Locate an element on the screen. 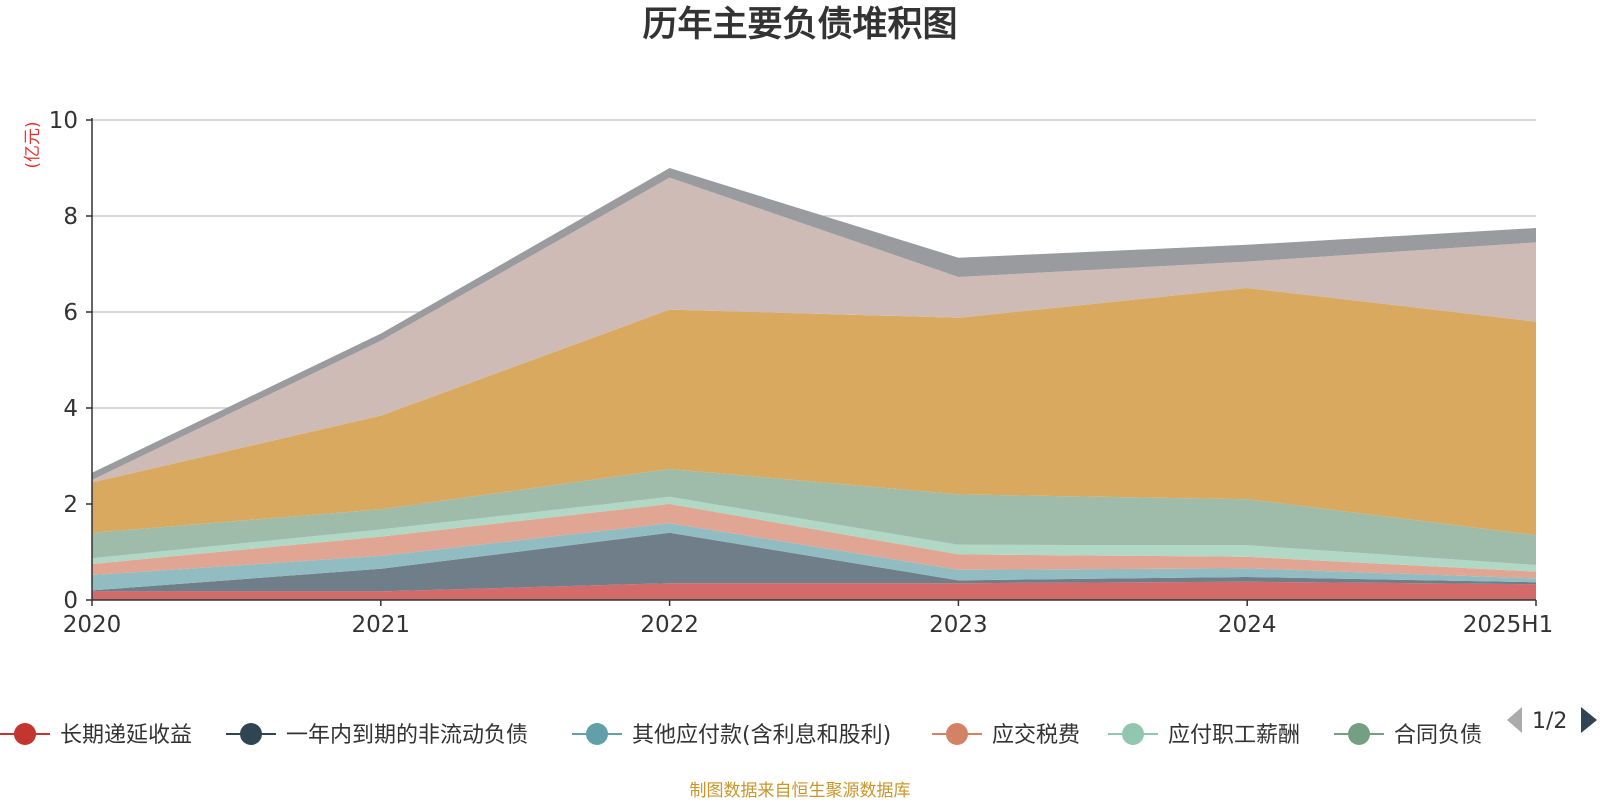  legend-page-indicator: 1/2 is located at coordinates (1549, 721).